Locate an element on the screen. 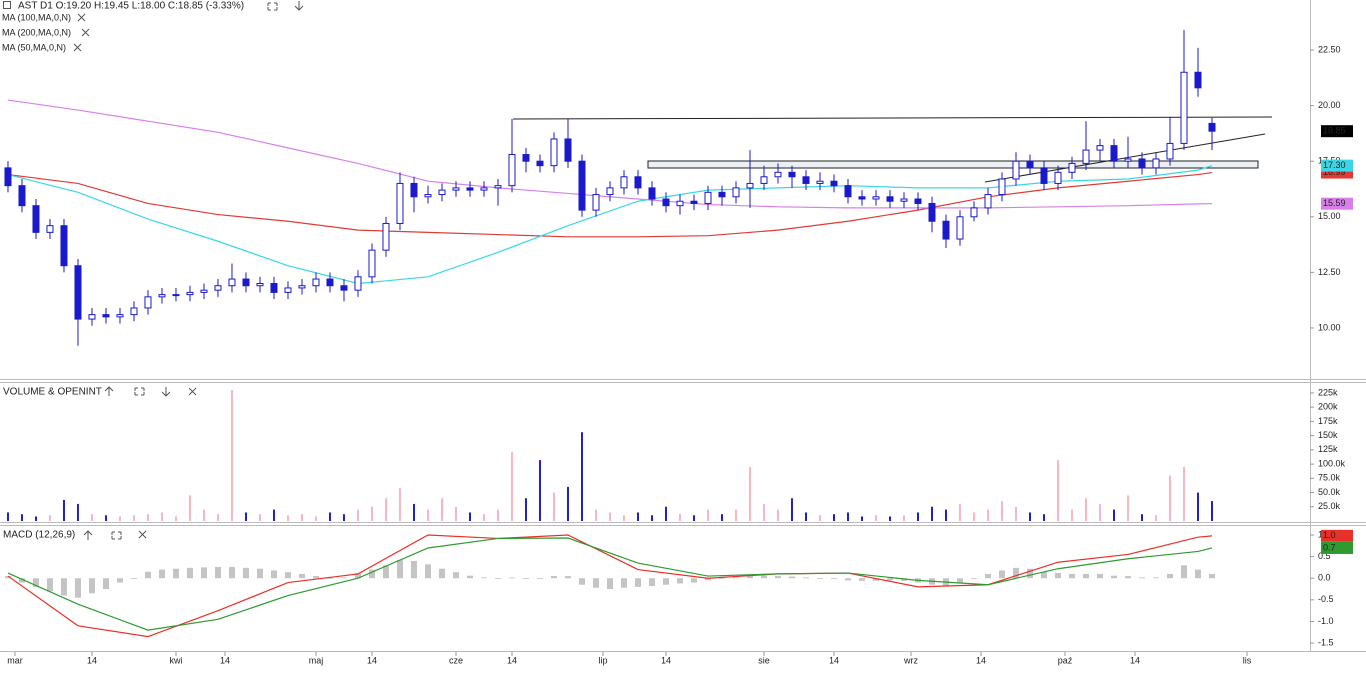 The image size is (1366, 674). macd-title: MACD (12,26,9) is located at coordinates (39, 535).